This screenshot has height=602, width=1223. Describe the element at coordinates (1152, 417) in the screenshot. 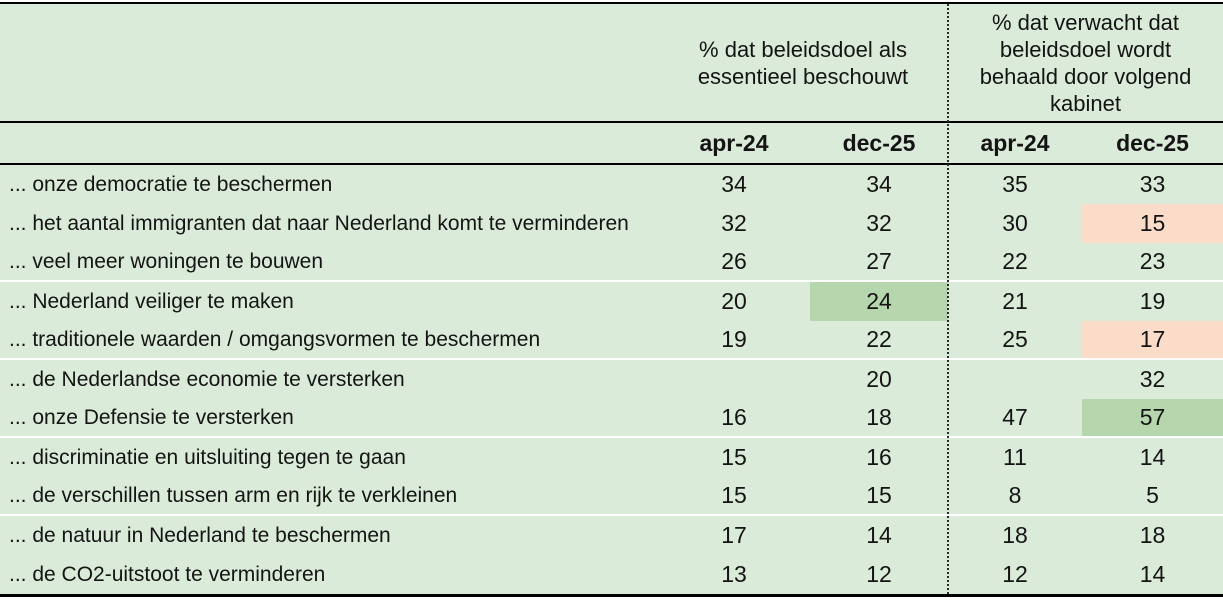

I see `value-cell: 57` at that location.